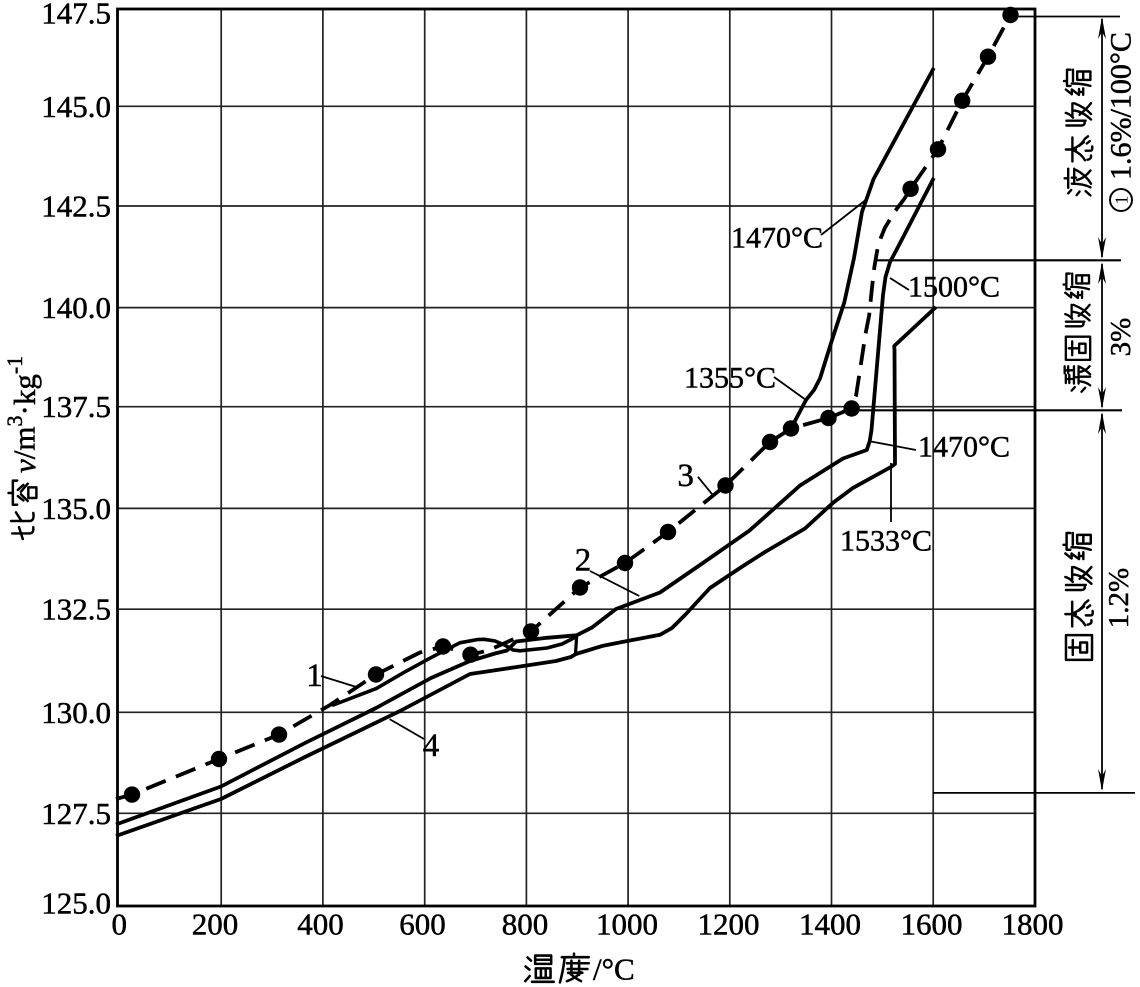 This screenshot has height=987, width=1140. I want to click on svg-text: 147.5, so click(76, 15).